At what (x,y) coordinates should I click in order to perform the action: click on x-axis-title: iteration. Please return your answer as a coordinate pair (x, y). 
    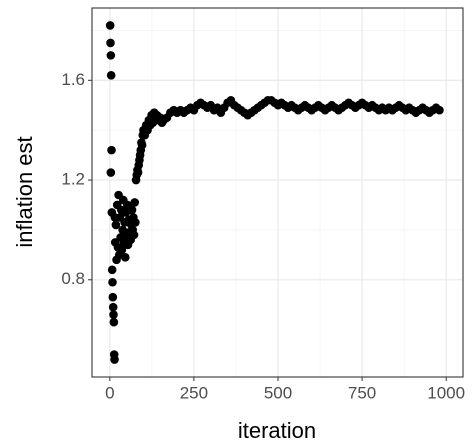
    Looking at the image, I should click on (277, 430).